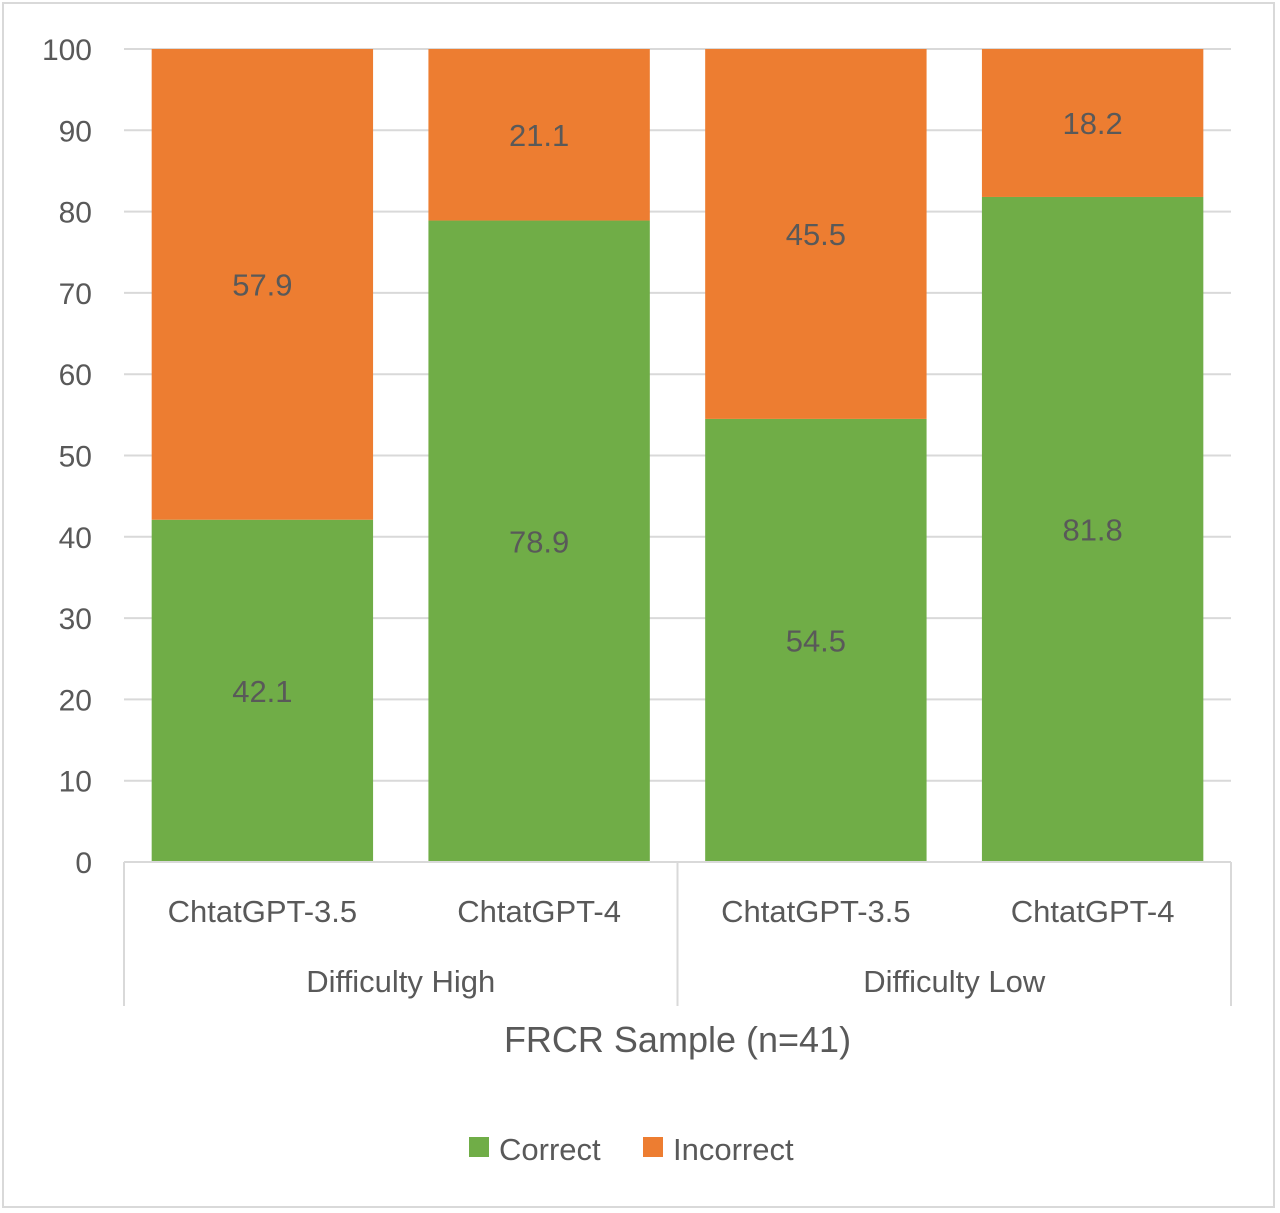  I want to click on y-tick-label: 70, so click(75, 294).